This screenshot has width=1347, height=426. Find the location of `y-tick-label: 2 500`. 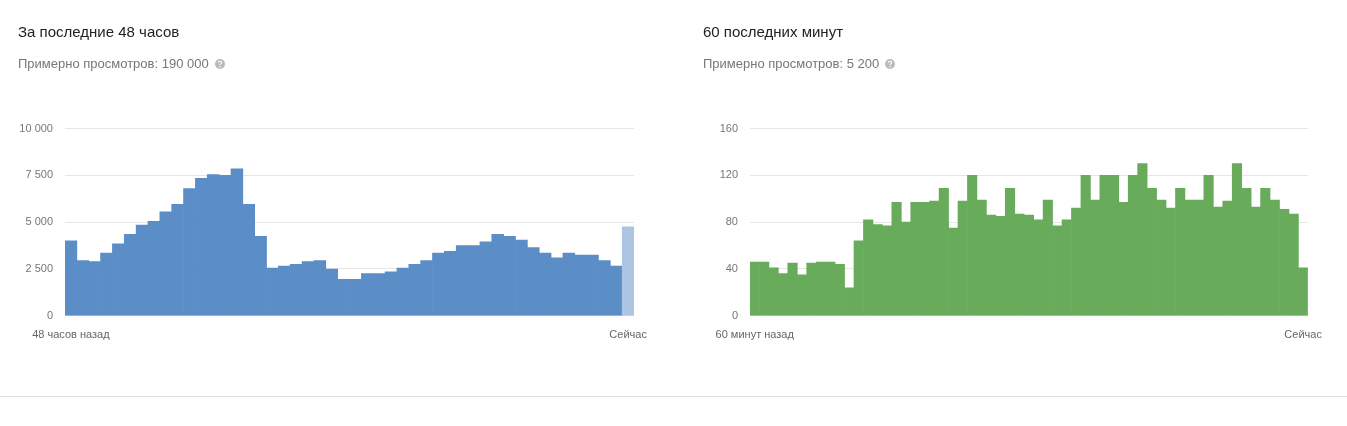

y-tick-label: 2 500 is located at coordinates (39, 268).